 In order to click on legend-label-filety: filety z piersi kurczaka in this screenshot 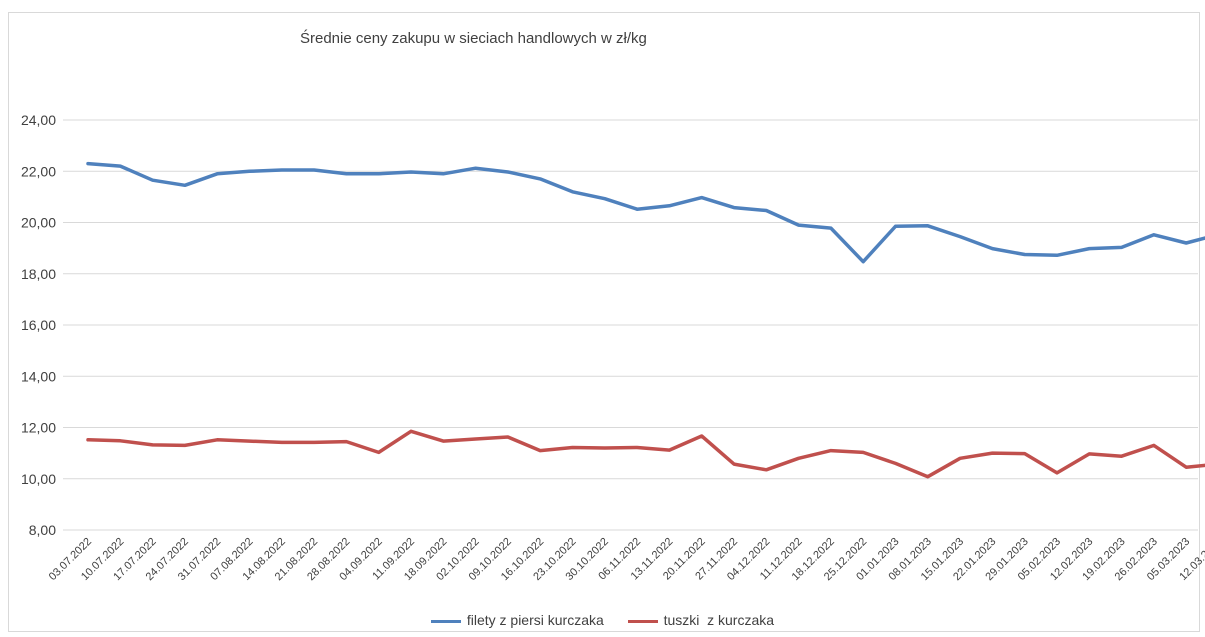, I will do `click(535, 620)`.